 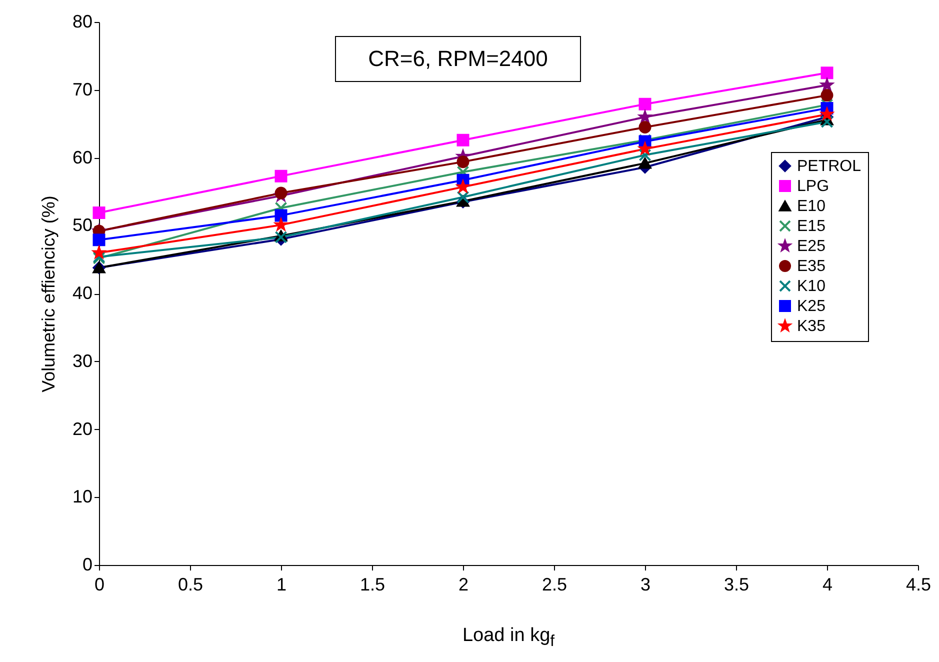 I want to click on x-tick-label: 1, so click(x=281, y=584).